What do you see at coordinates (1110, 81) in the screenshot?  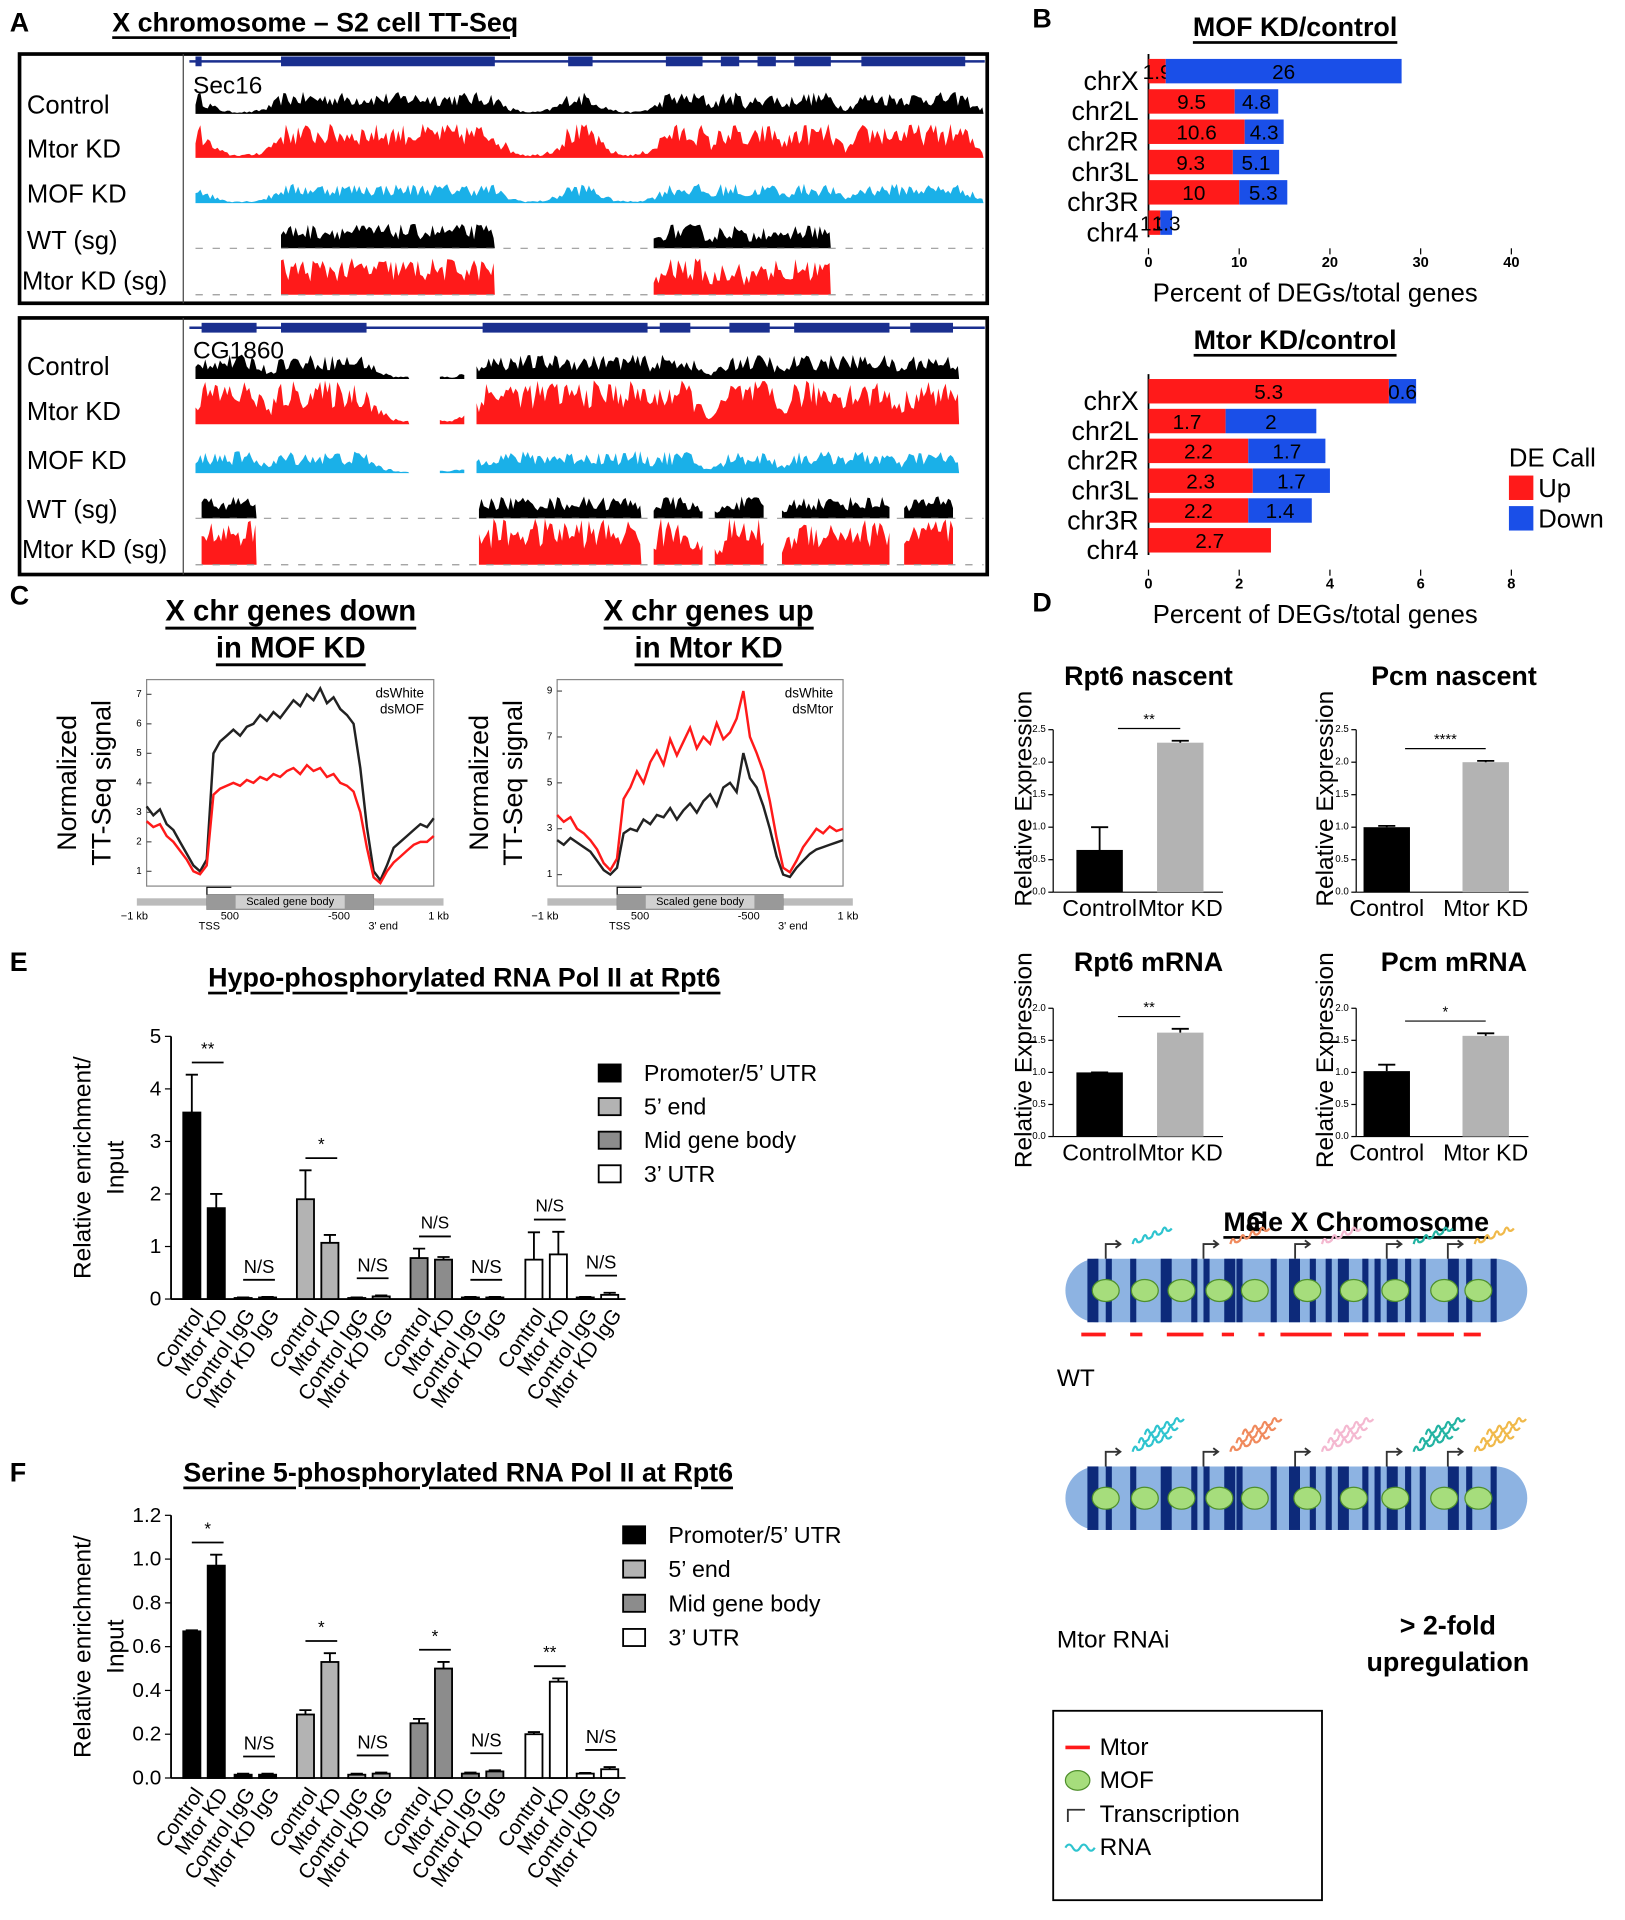 I see `category-label: chrX` at bounding box center [1110, 81].